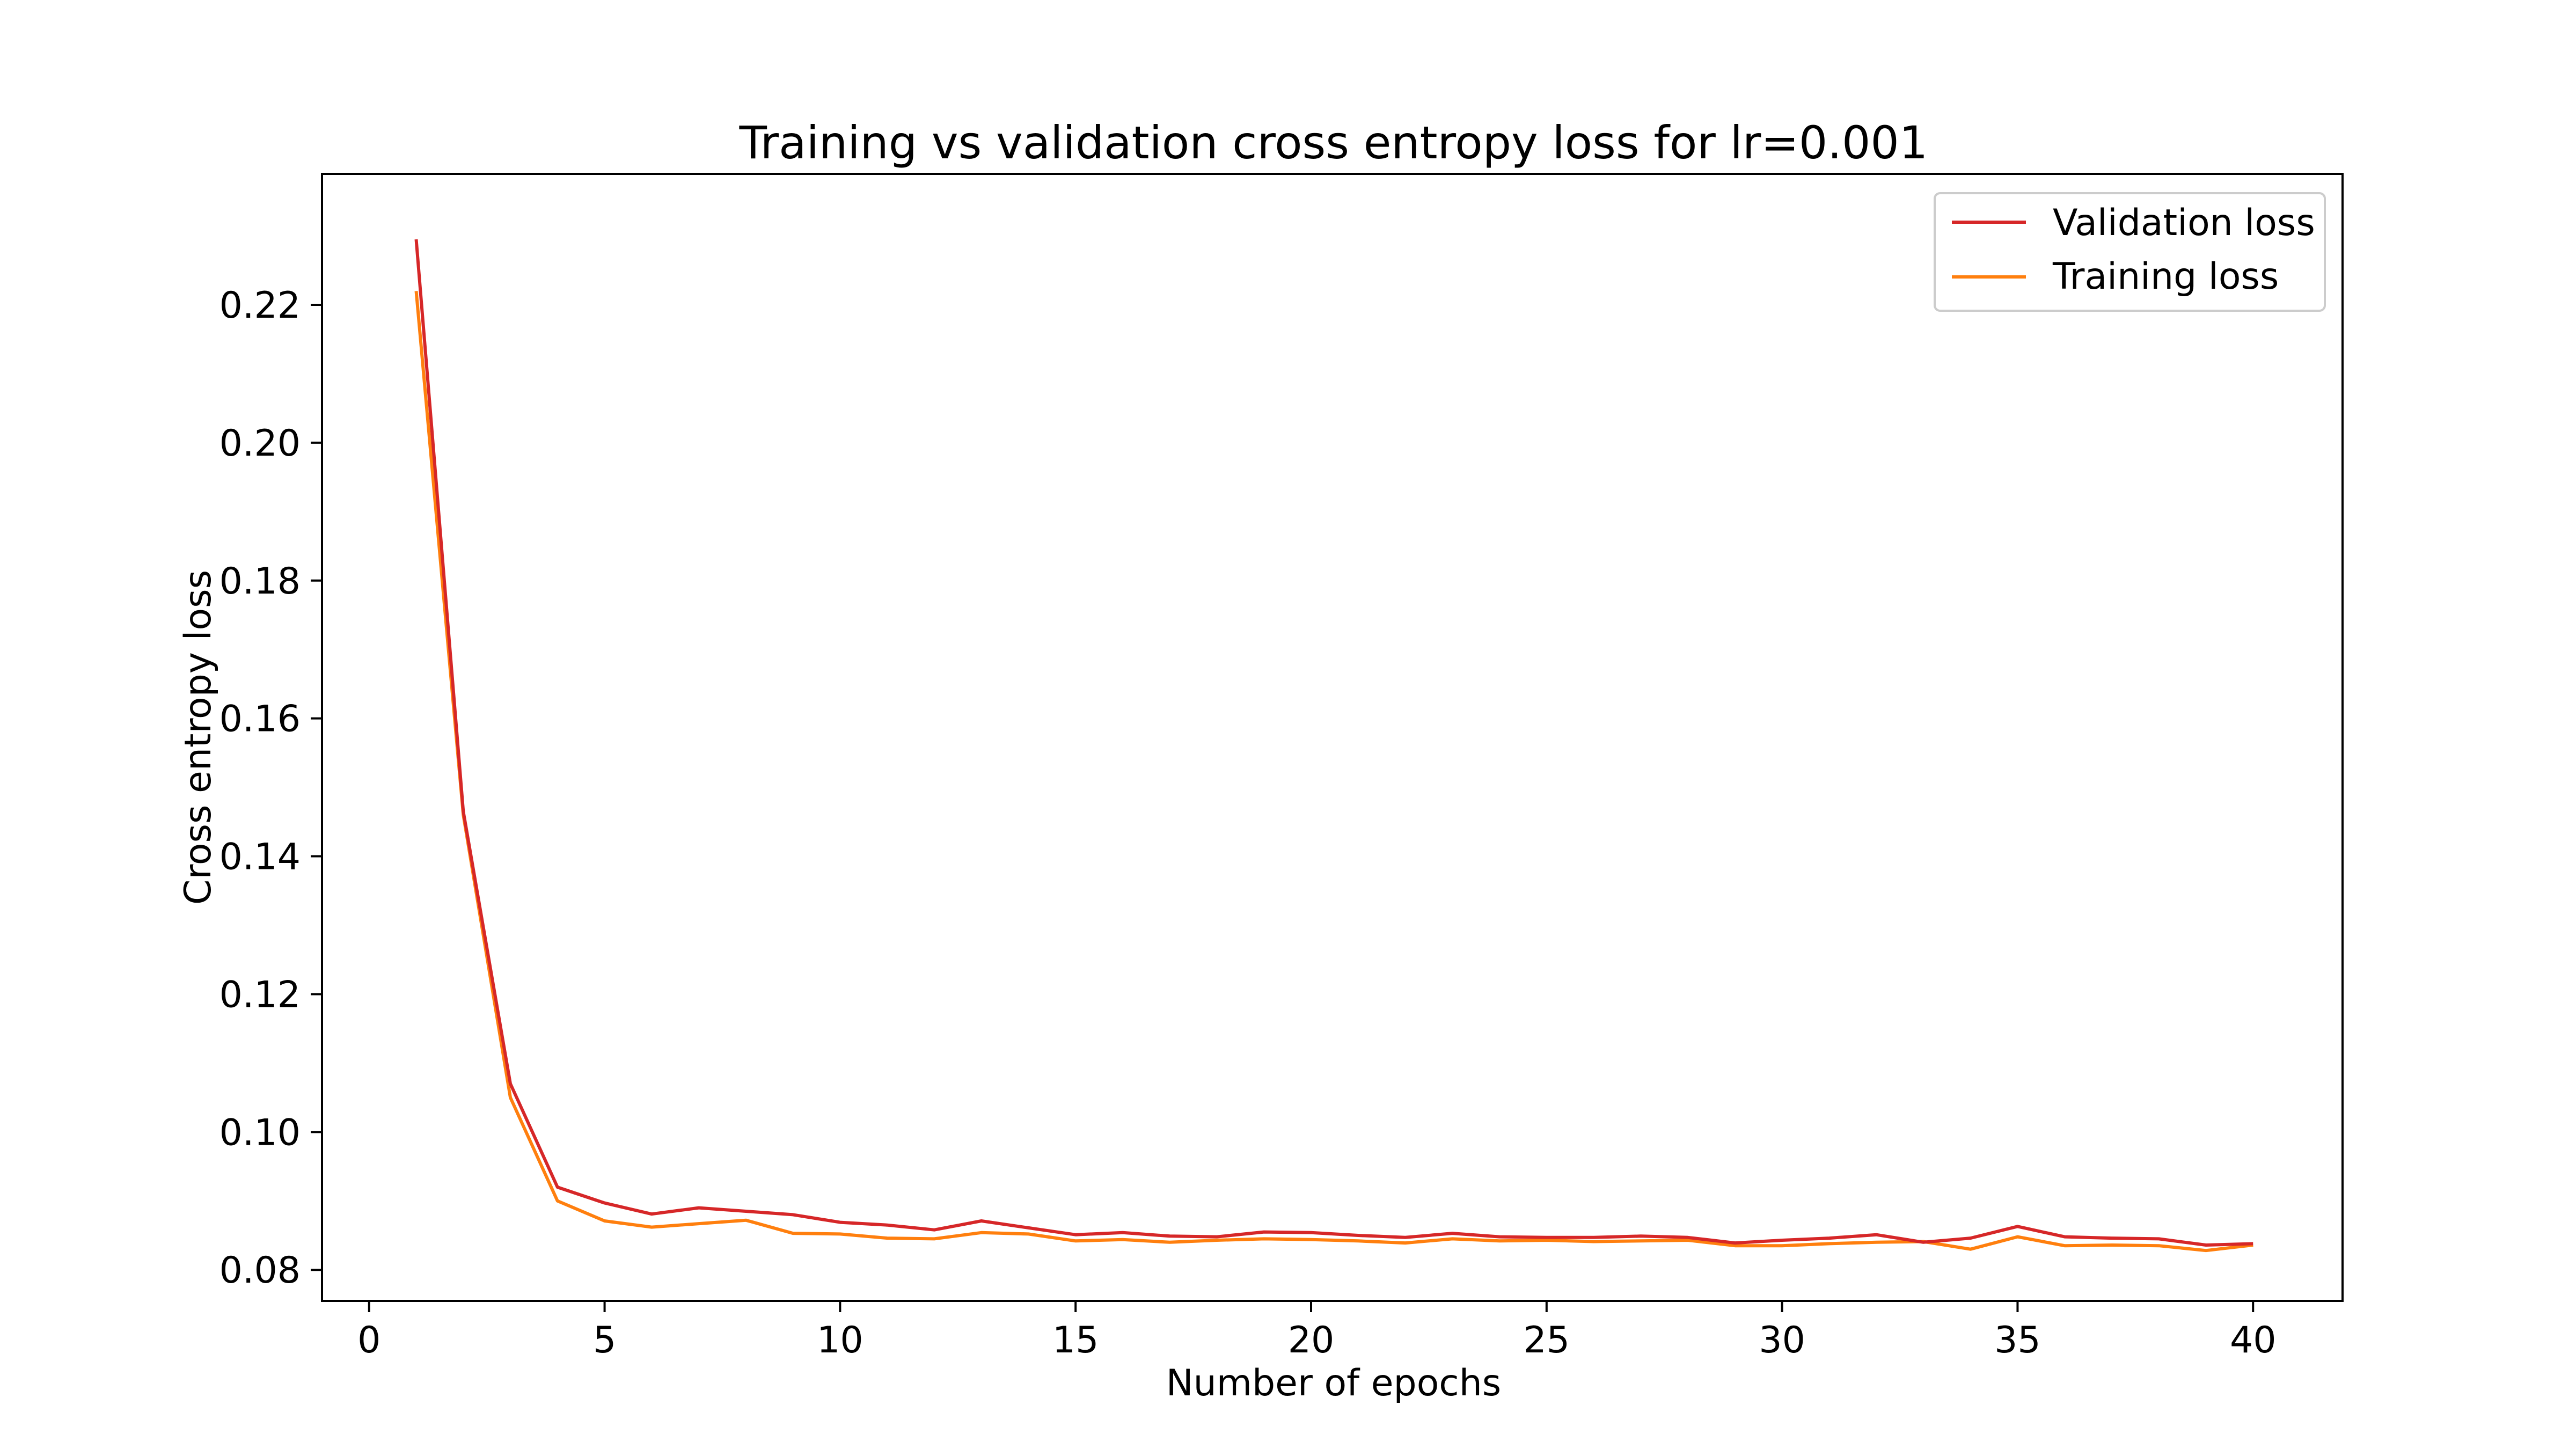 Image resolution: width=2576 pixels, height=1449 pixels. Describe the element at coordinates (260, 581) in the screenshot. I see `y-tick-label: 0.18` at that location.